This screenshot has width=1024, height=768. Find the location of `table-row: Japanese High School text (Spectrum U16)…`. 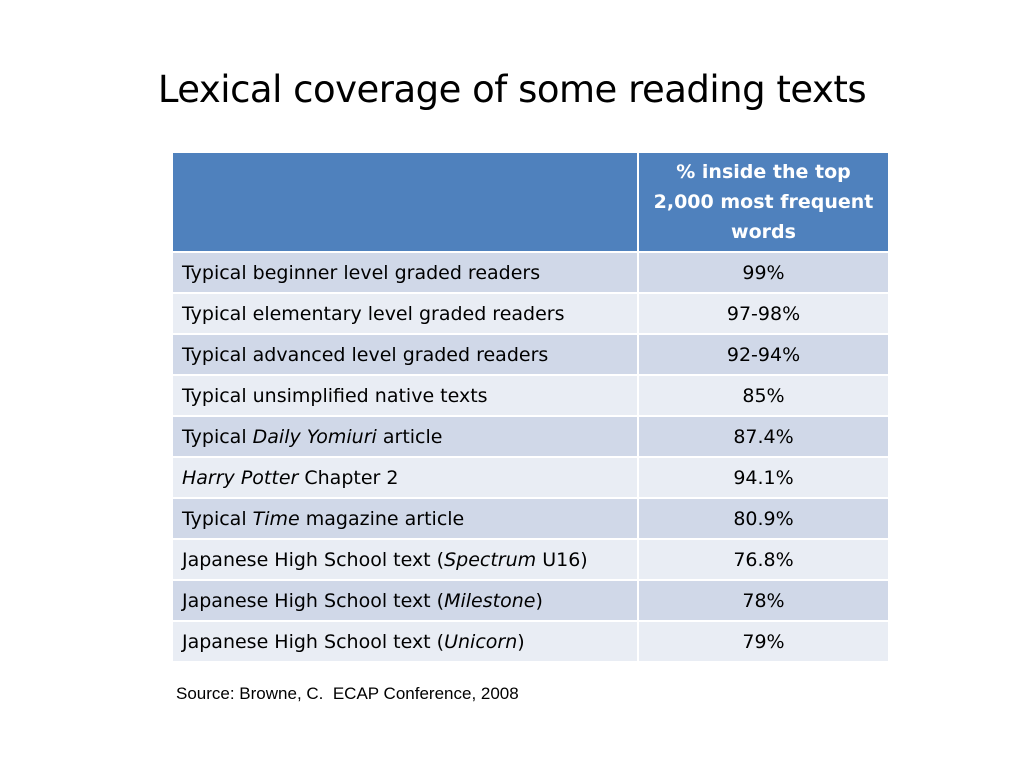

table-row: Japanese High School text (Spectrum U16)… is located at coordinates (530, 559).